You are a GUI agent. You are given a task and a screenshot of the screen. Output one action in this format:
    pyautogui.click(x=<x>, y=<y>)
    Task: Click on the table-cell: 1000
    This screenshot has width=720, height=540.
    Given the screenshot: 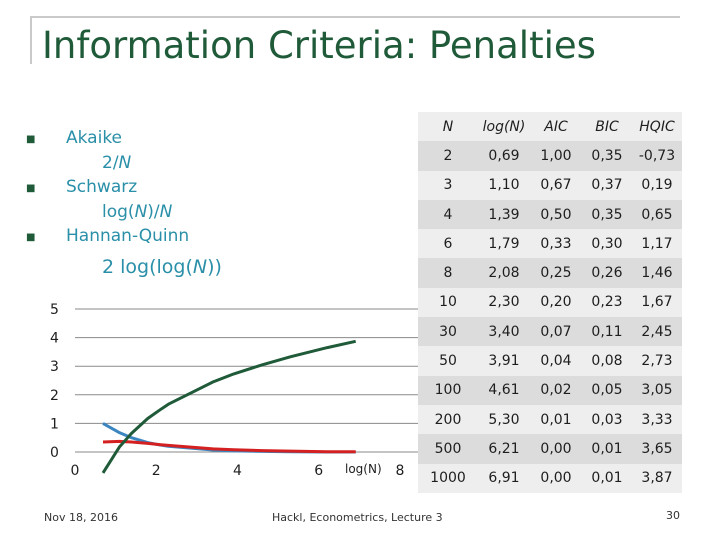 What is the action you would take?
    pyautogui.click(x=448, y=478)
    